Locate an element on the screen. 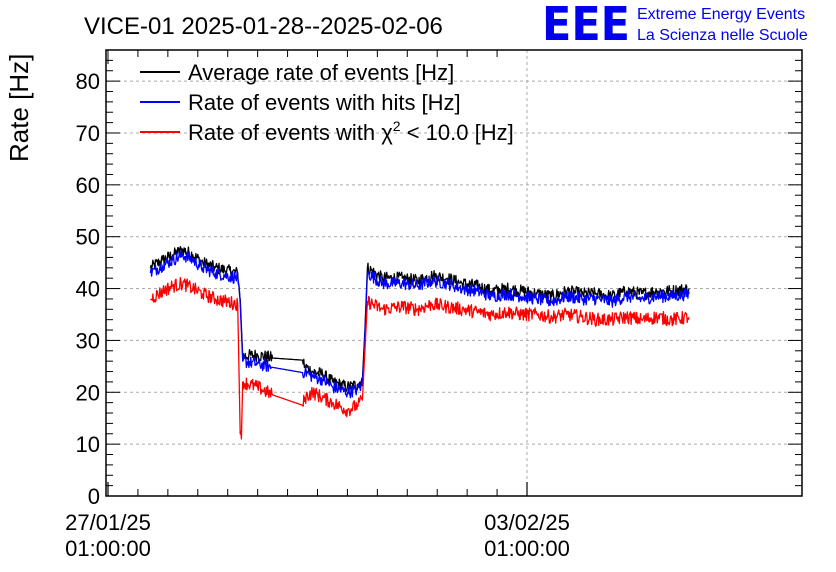 Image resolution: width=836 pixels, height=572 pixels. y-axis-title: Rate [Hz] is located at coordinates (19, 108).